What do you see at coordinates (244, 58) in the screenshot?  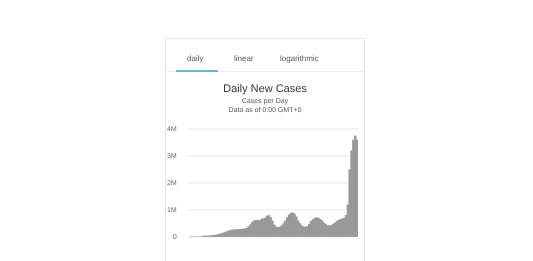 I see `text: linear` at bounding box center [244, 58].